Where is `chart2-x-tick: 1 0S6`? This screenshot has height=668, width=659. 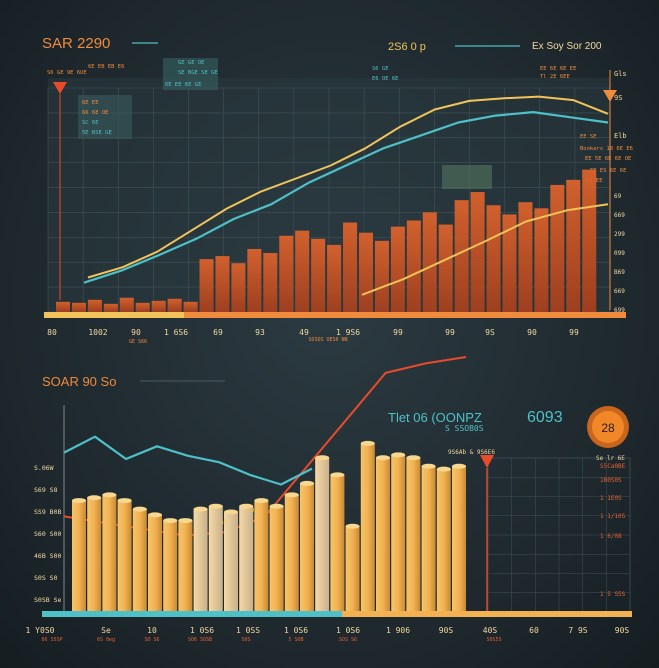
chart2-x-tick: 1 0S6 is located at coordinates (202, 630).